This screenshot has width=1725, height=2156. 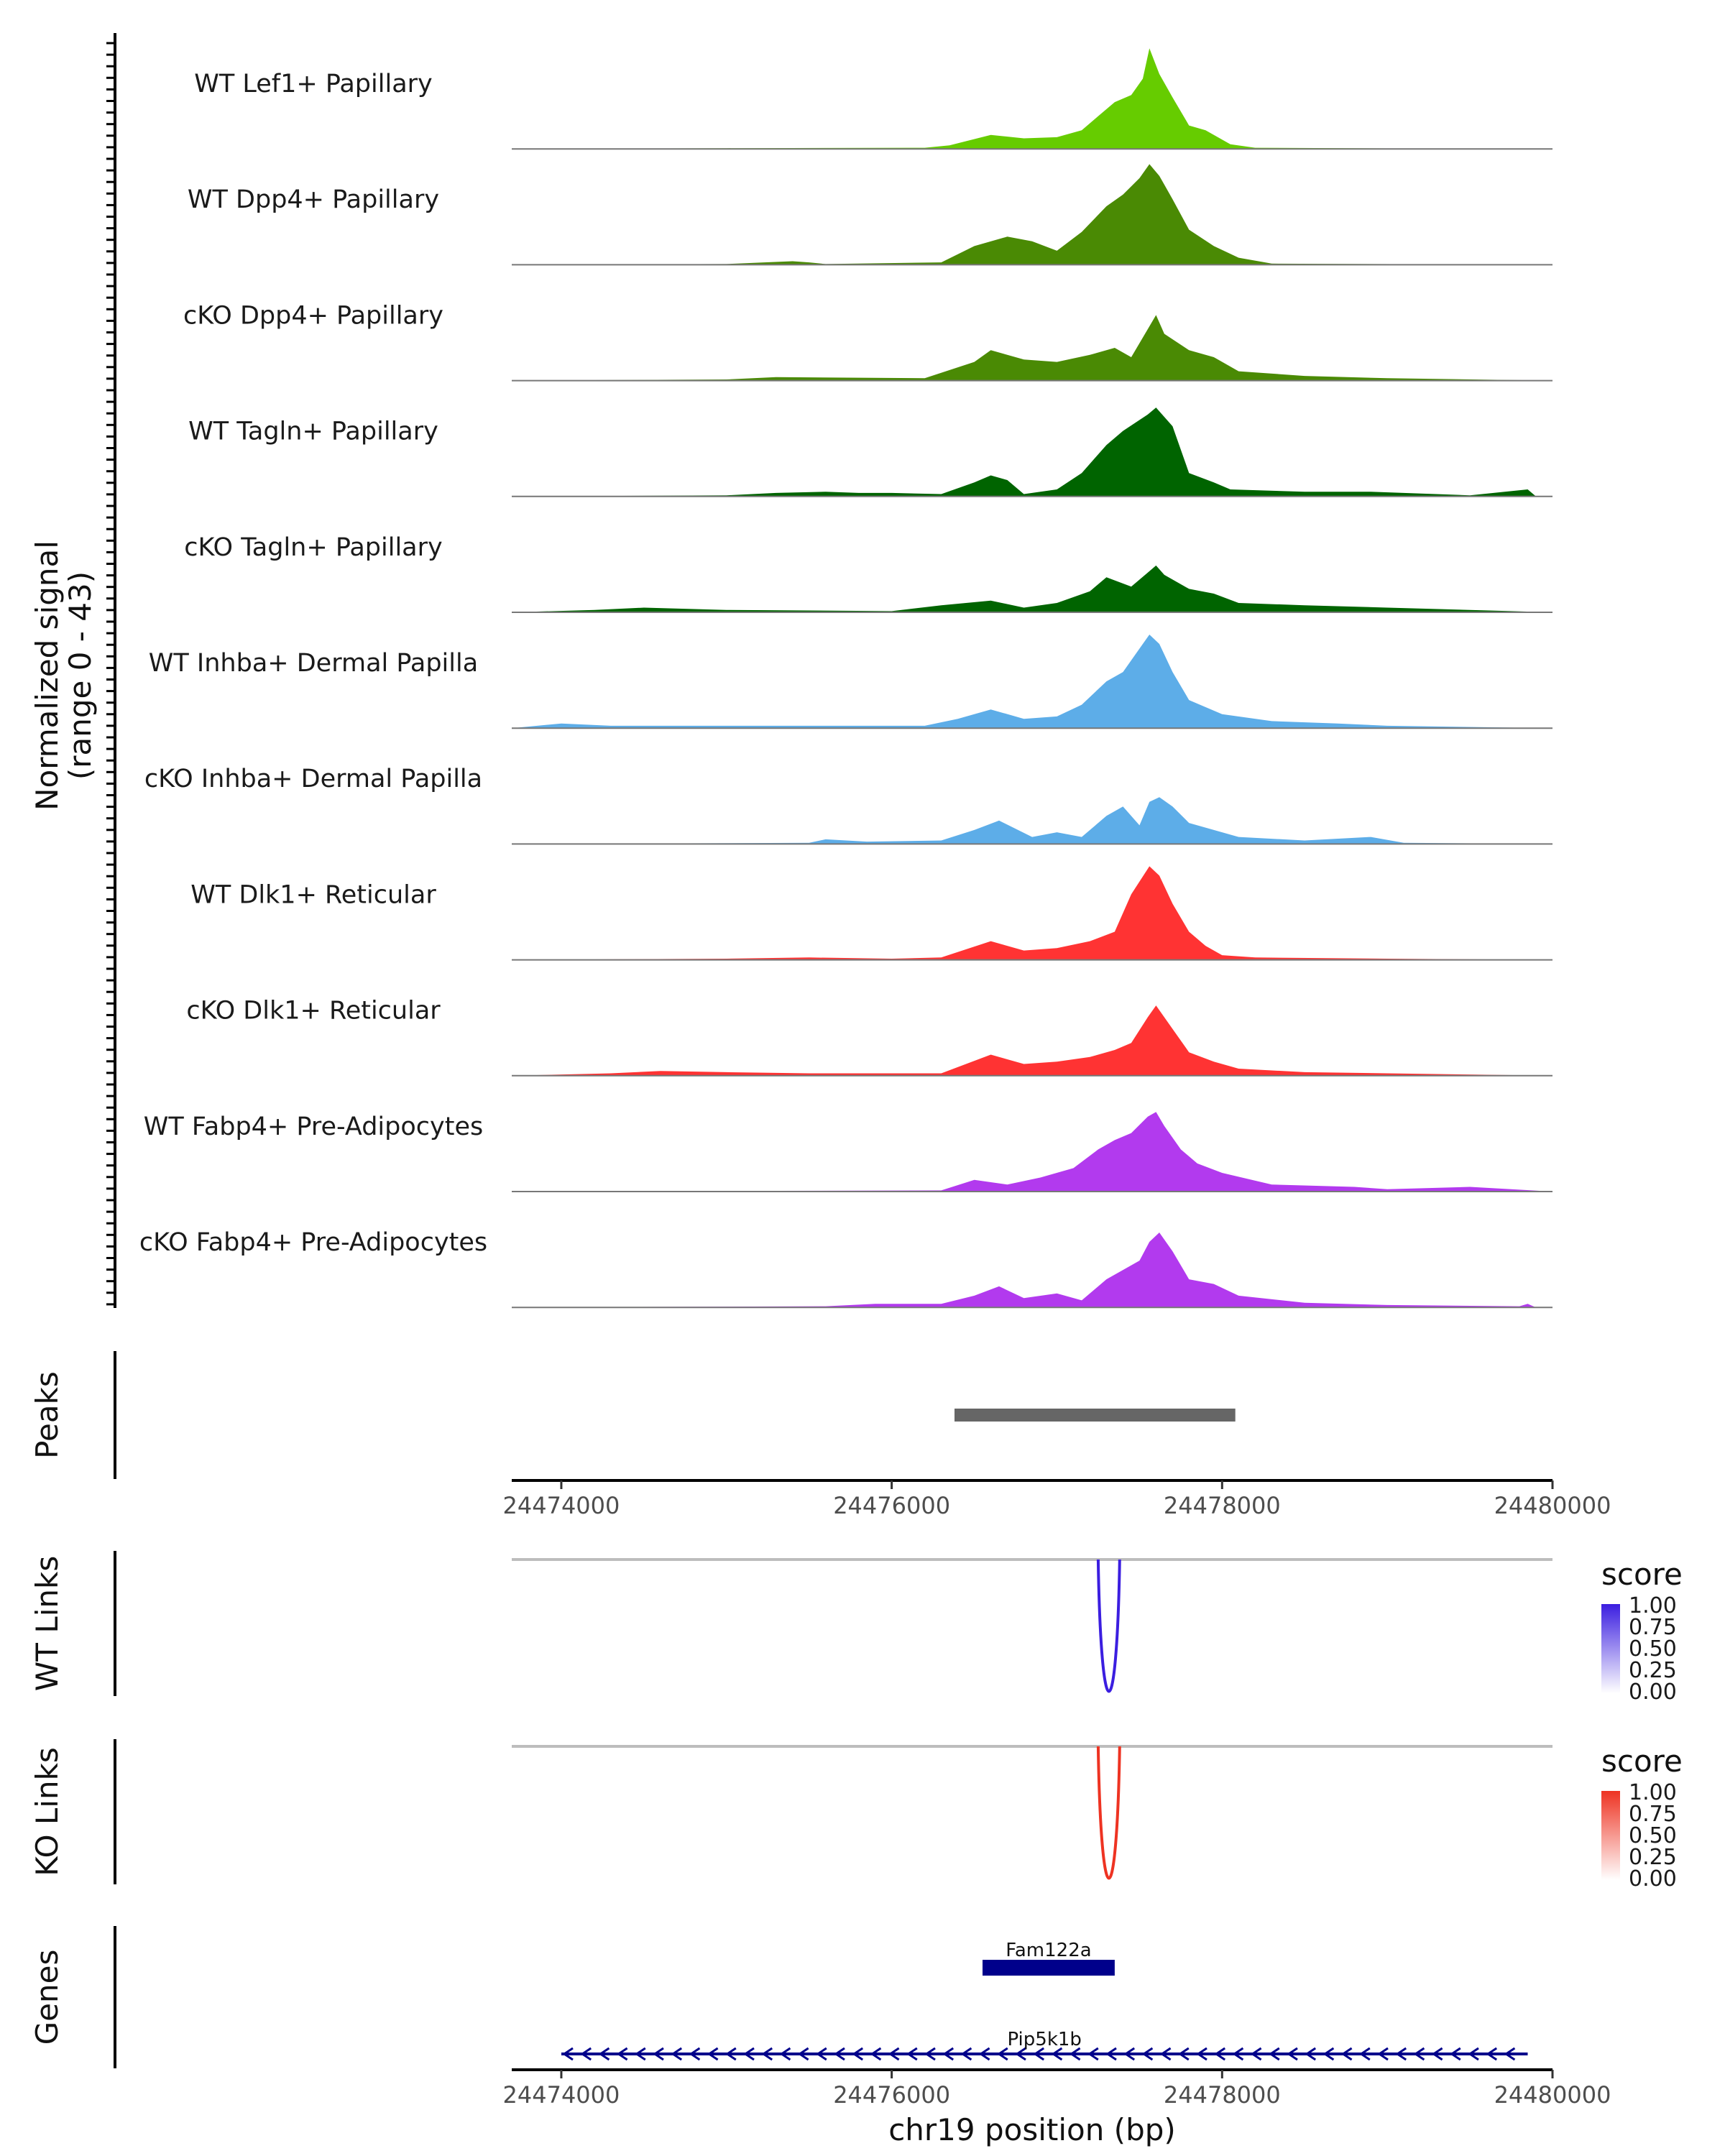 What do you see at coordinates (1039, 2054) in the screenshot?
I see `gene-pip5k1b-strand-arrows` at bounding box center [1039, 2054].